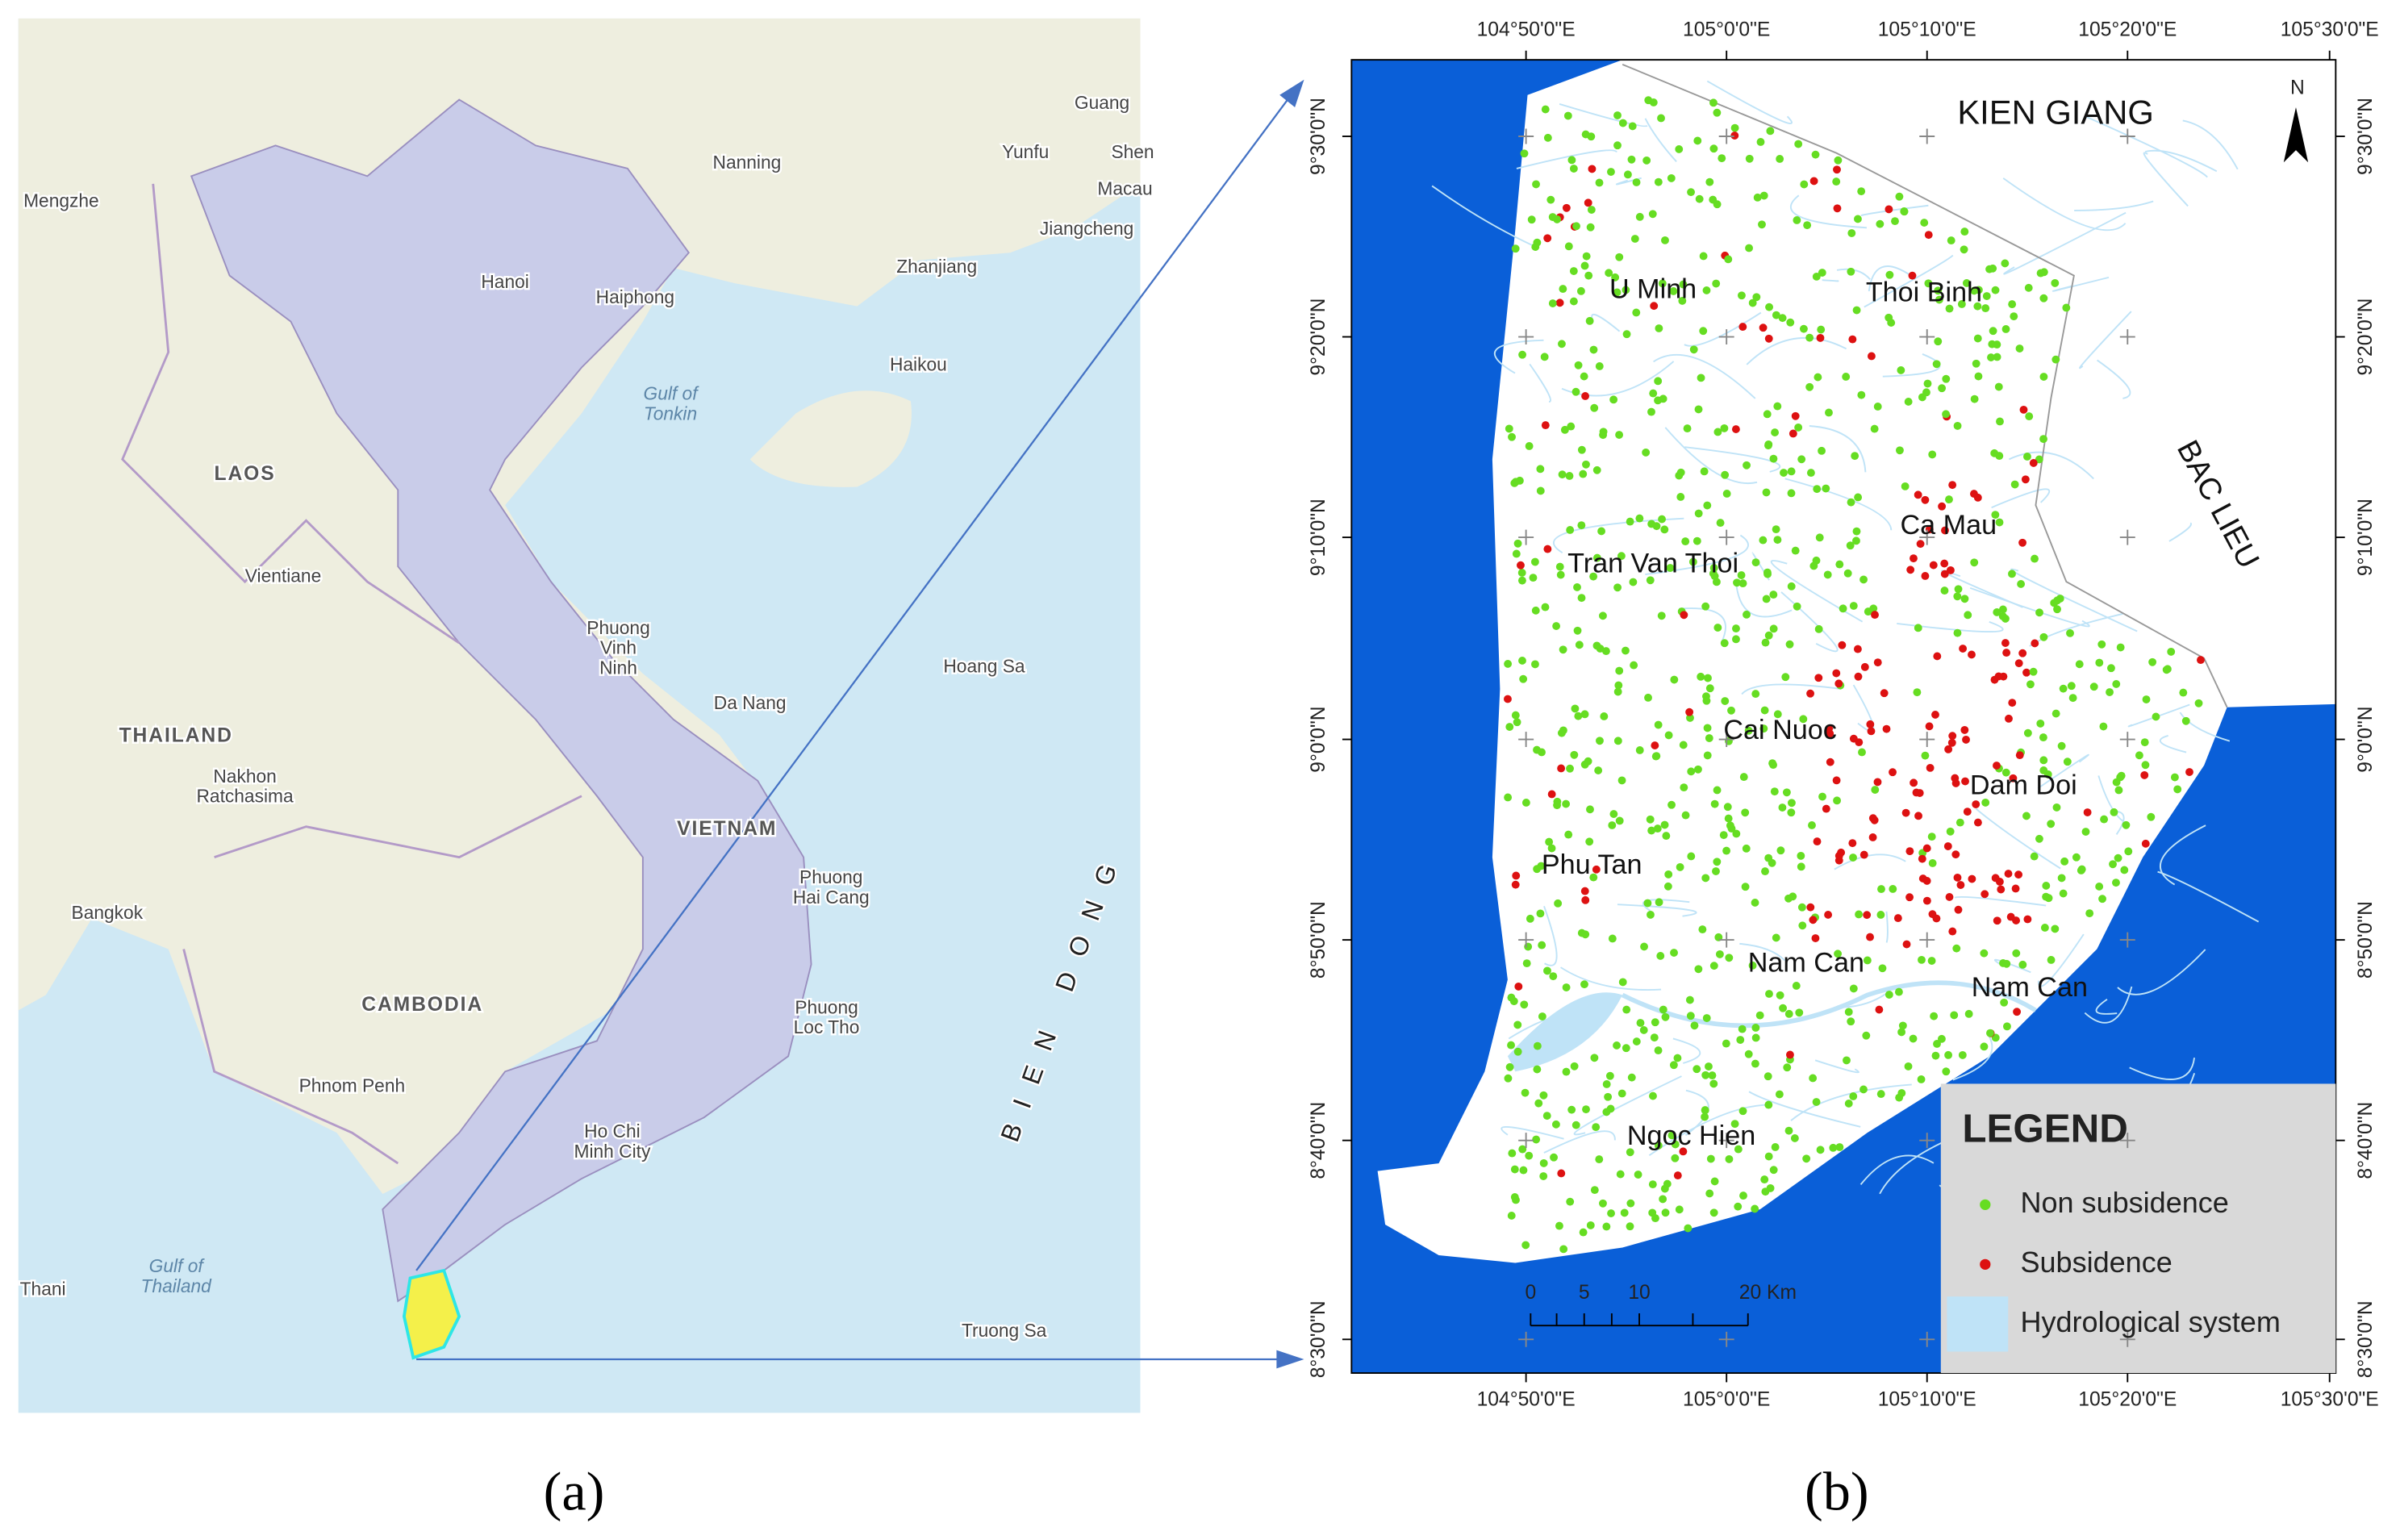  What do you see at coordinates (1639, 1293) in the screenshot?
I see `scale-label: 10` at bounding box center [1639, 1293].